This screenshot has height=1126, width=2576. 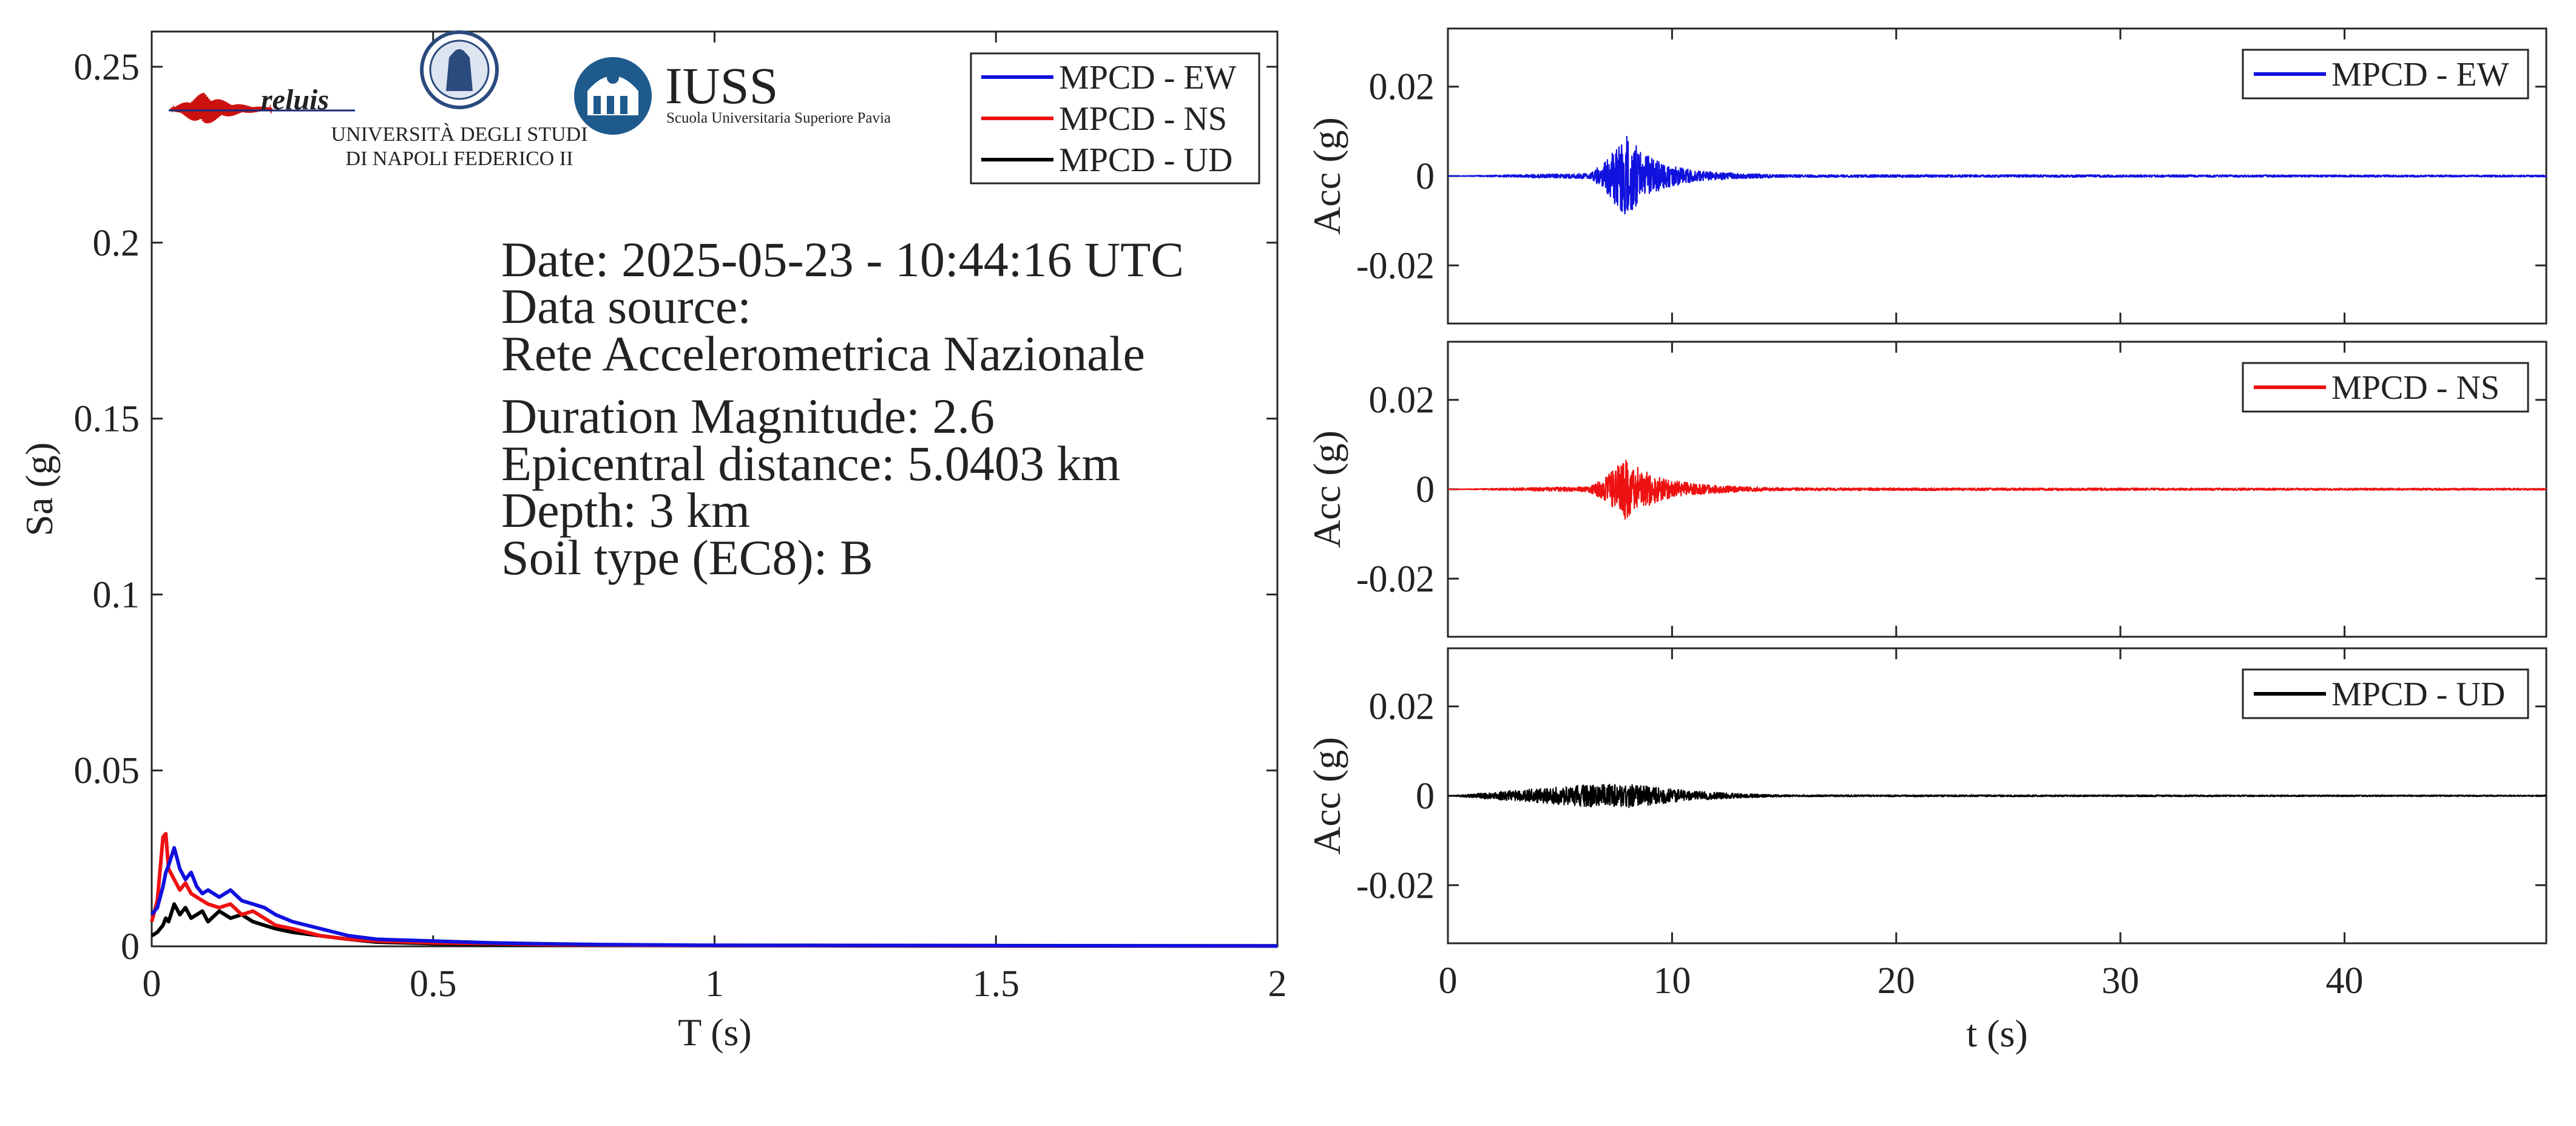 What do you see at coordinates (1145, 160) in the screenshot?
I see `legend-label-ud: MPCD - UD` at bounding box center [1145, 160].